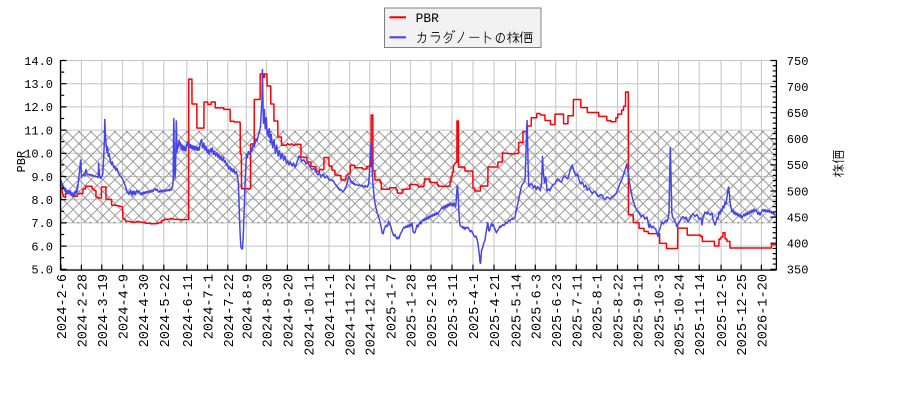  What do you see at coordinates (38, 131) in the screenshot?
I see `svg-text: 11.0` at bounding box center [38, 131].